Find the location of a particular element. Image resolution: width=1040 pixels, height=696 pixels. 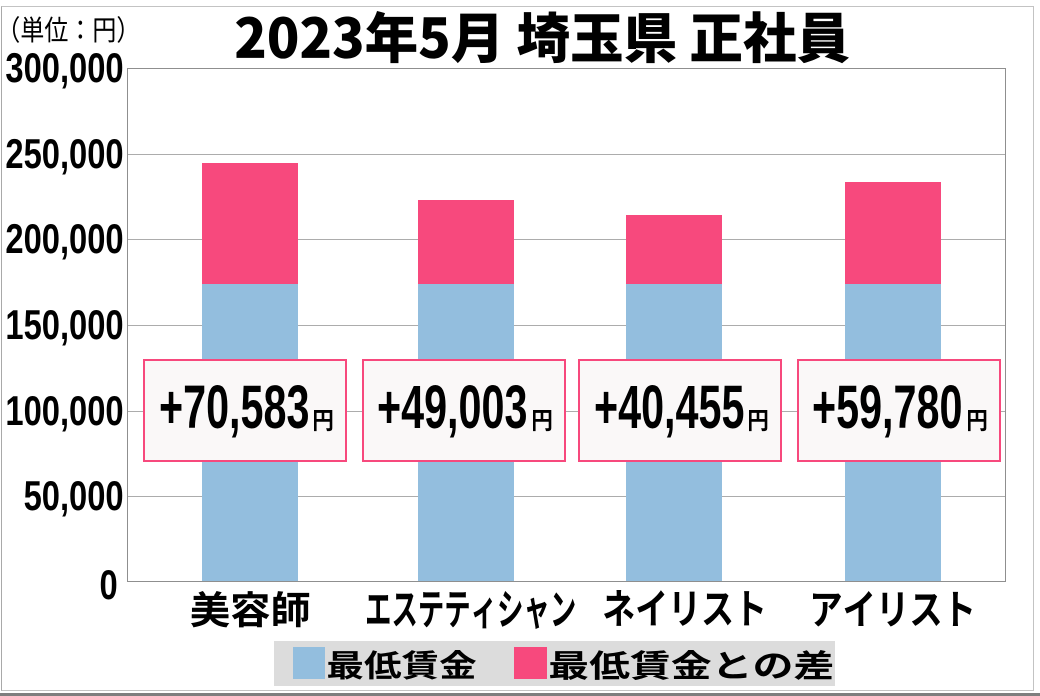

value-callout: +59,780 円 is located at coordinates (898, 410).